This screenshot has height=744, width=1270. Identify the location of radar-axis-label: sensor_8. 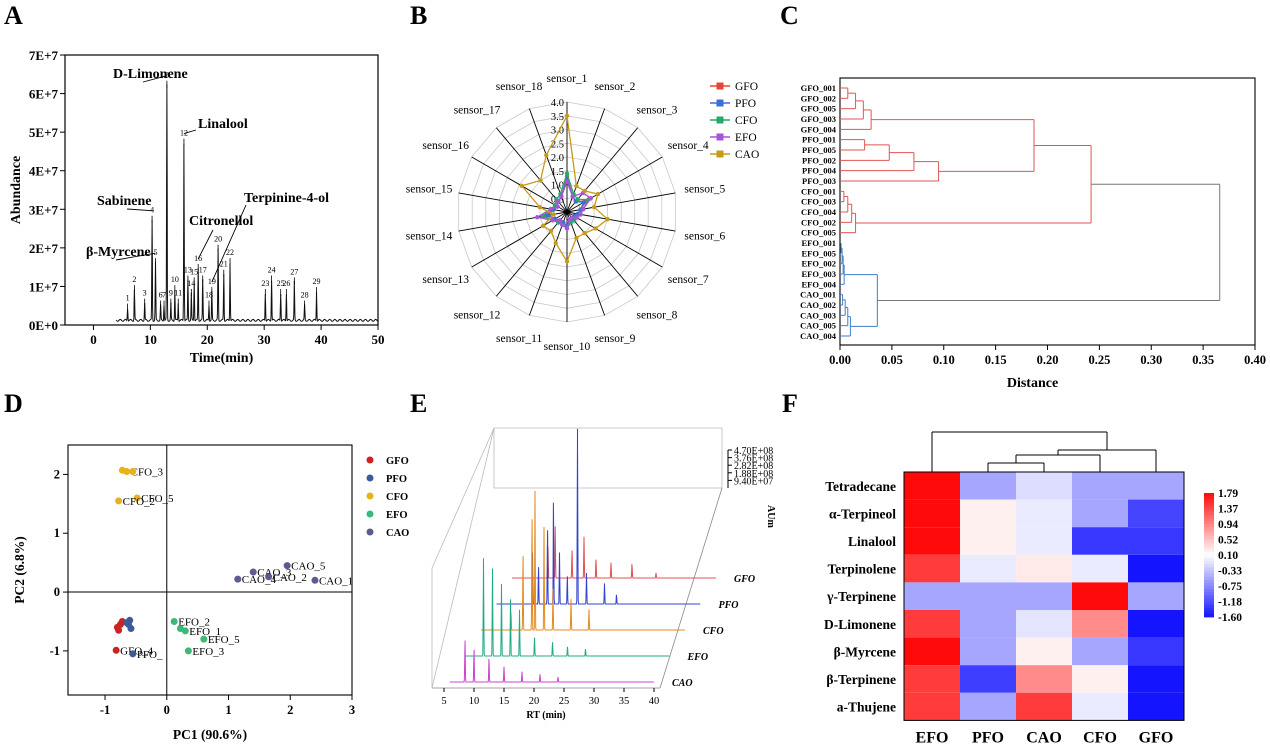
(657, 316).